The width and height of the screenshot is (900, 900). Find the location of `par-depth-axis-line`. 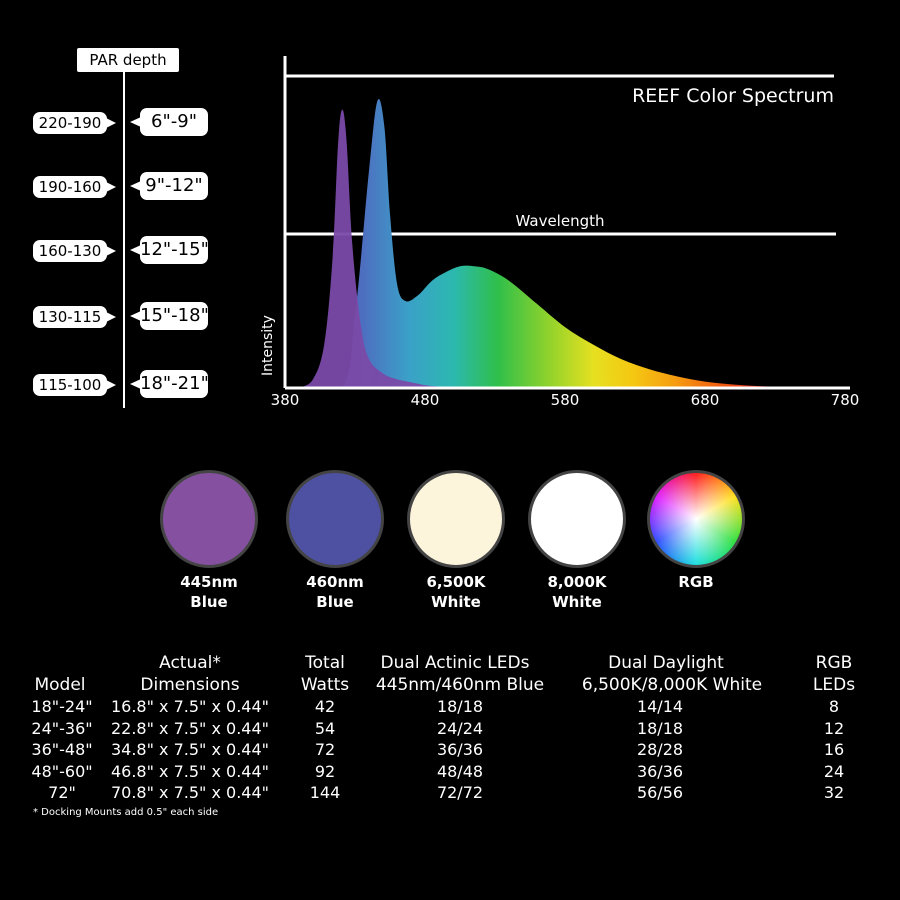

par-depth-axis-line is located at coordinates (124, 240).